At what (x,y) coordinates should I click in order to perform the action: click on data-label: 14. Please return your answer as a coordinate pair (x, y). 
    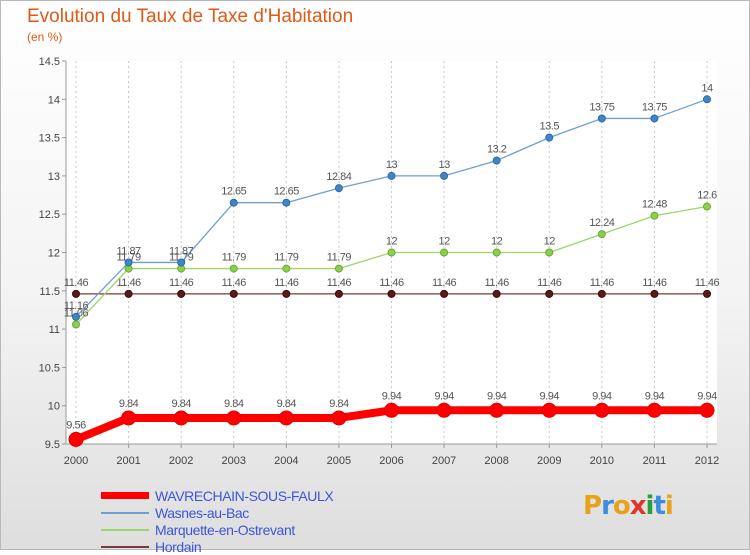
    Looking at the image, I should click on (707, 88).